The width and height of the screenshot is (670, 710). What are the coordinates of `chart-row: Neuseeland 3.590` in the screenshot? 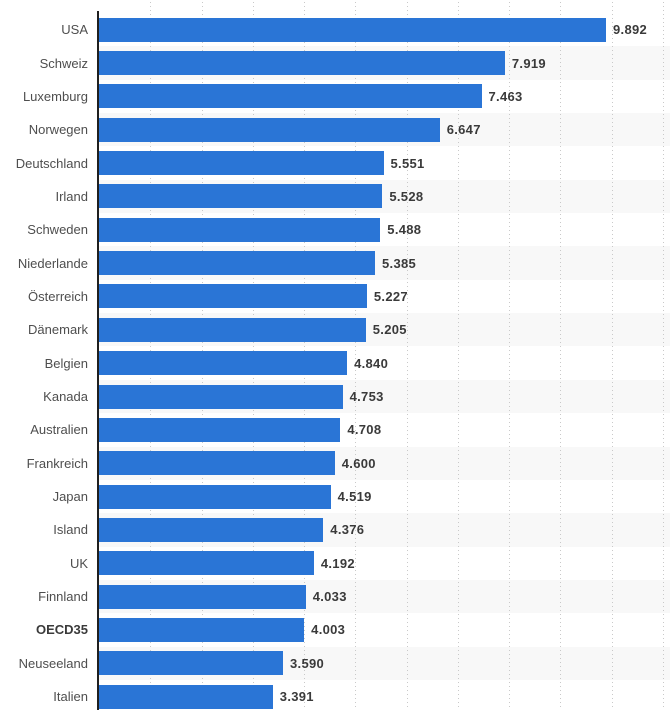 It's located at (335, 663).